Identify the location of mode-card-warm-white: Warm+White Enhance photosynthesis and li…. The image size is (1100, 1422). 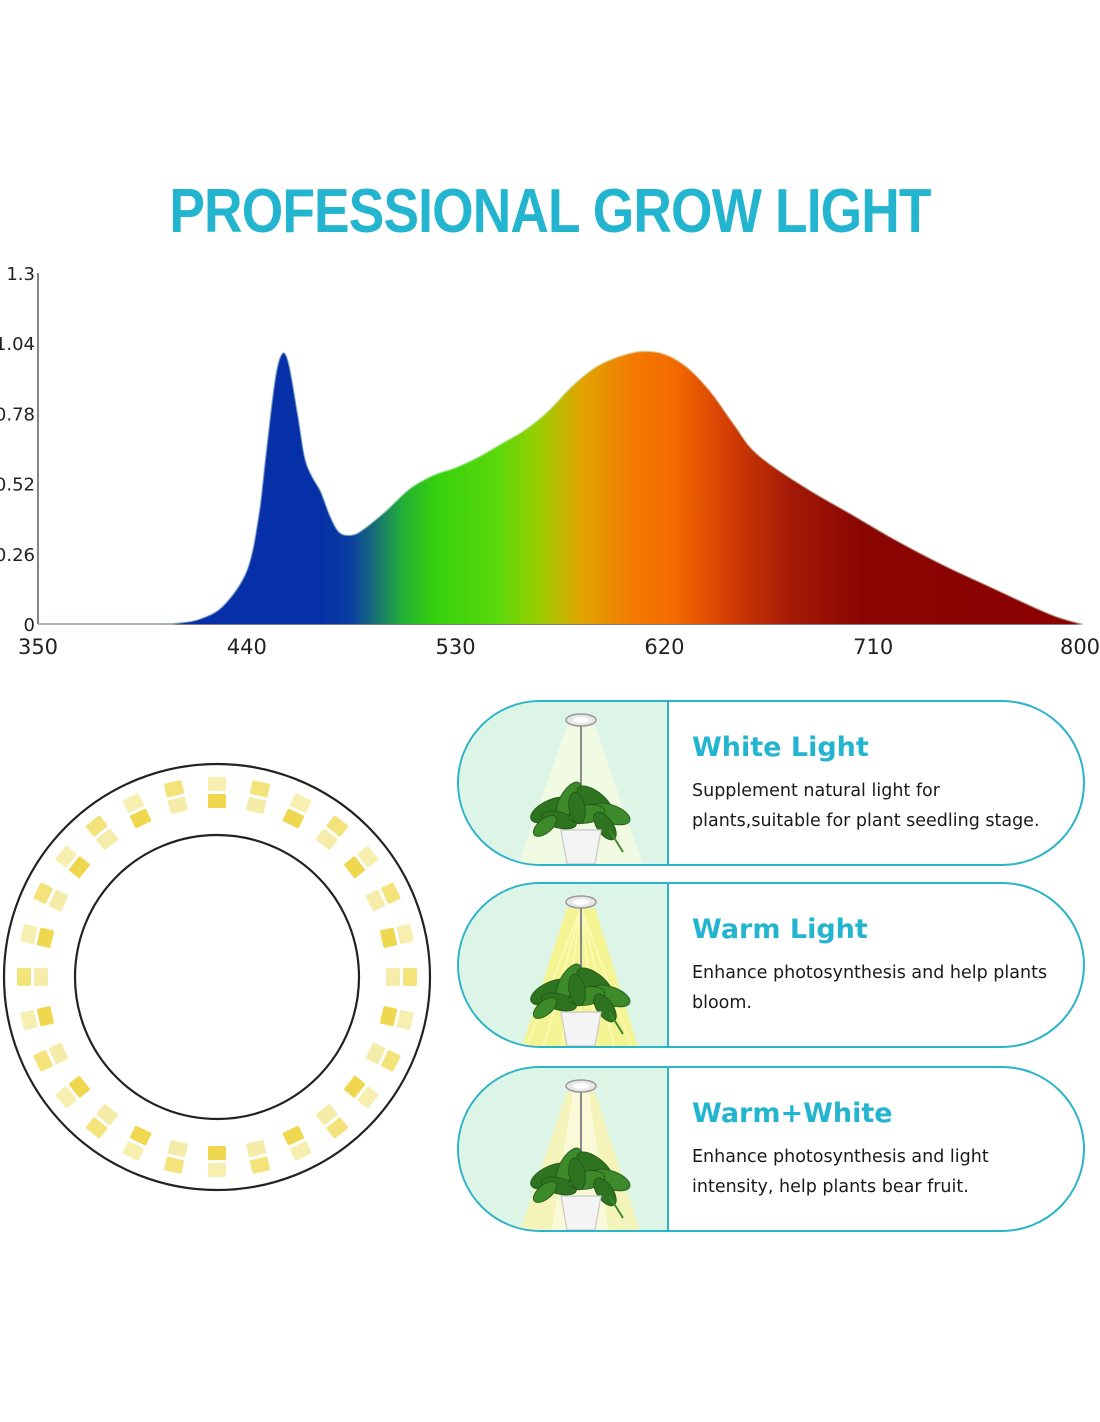
(771, 1149).